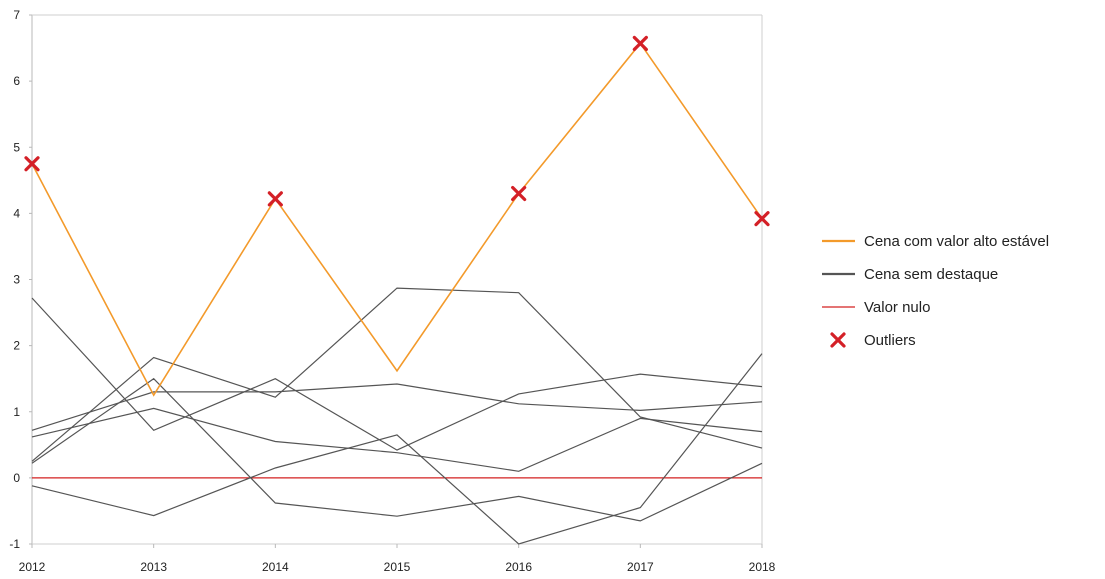 Image resolution: width=1105 pixels, height=579 pixels. I want to click on x-tick-label: 2014, so click(275, 567).